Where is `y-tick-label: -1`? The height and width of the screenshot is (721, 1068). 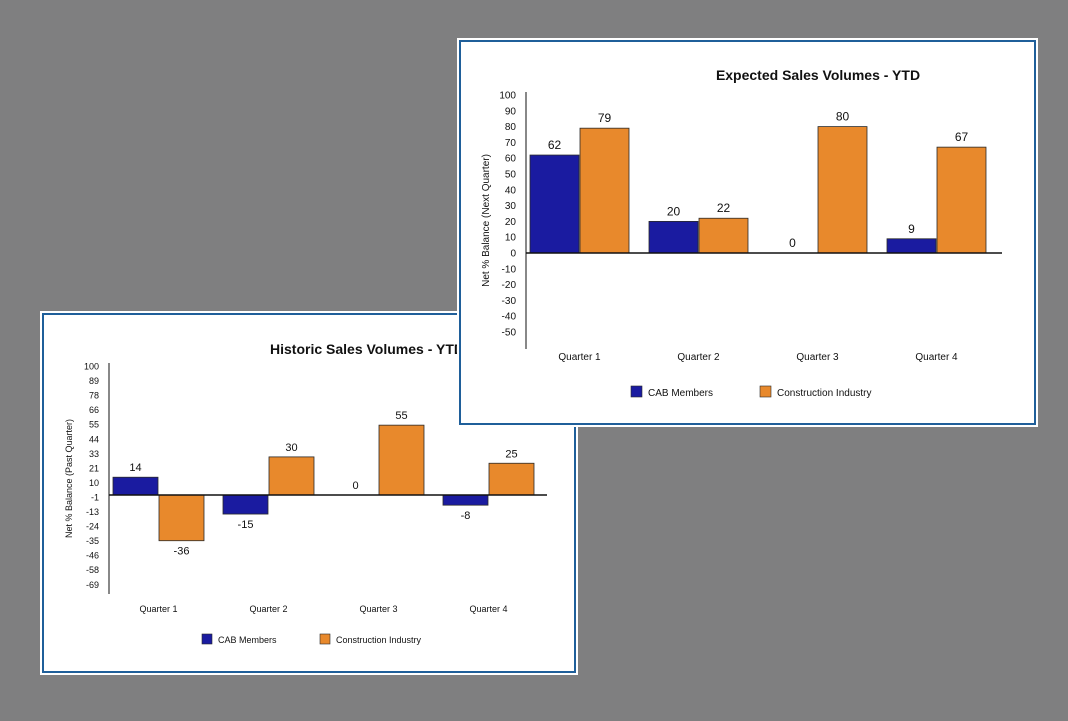
y-tick-label: -1 is located at coordinates (95, 497).